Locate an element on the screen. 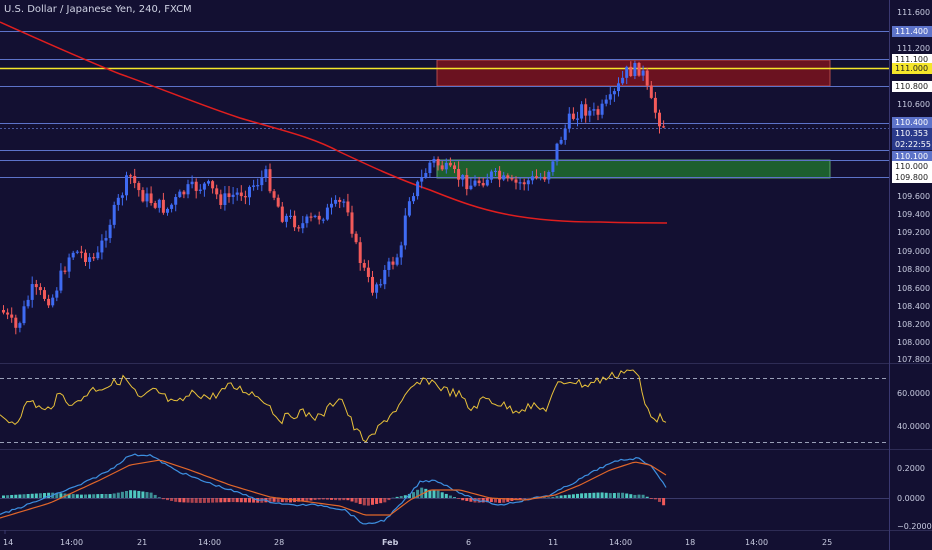 The height and width of the screenshot is (550, 932). price-label-108200: 108.200 is located at coordinates (914, 324).